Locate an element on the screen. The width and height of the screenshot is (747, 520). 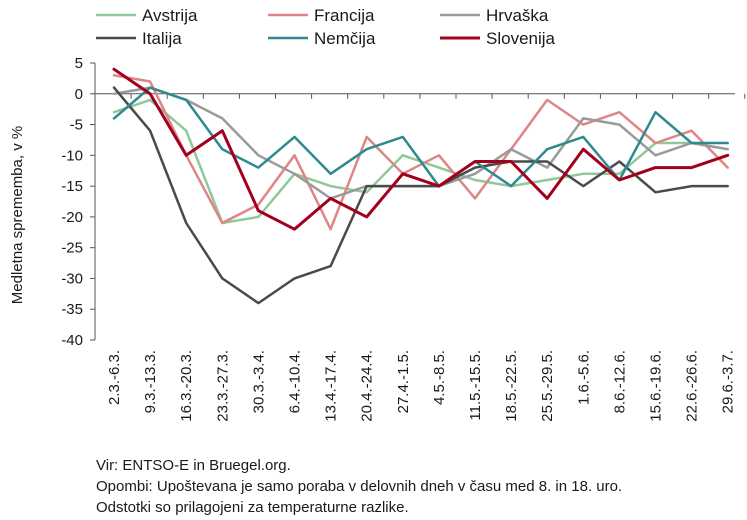
y-tick-label: -20 is located at coordinates (72, 217).